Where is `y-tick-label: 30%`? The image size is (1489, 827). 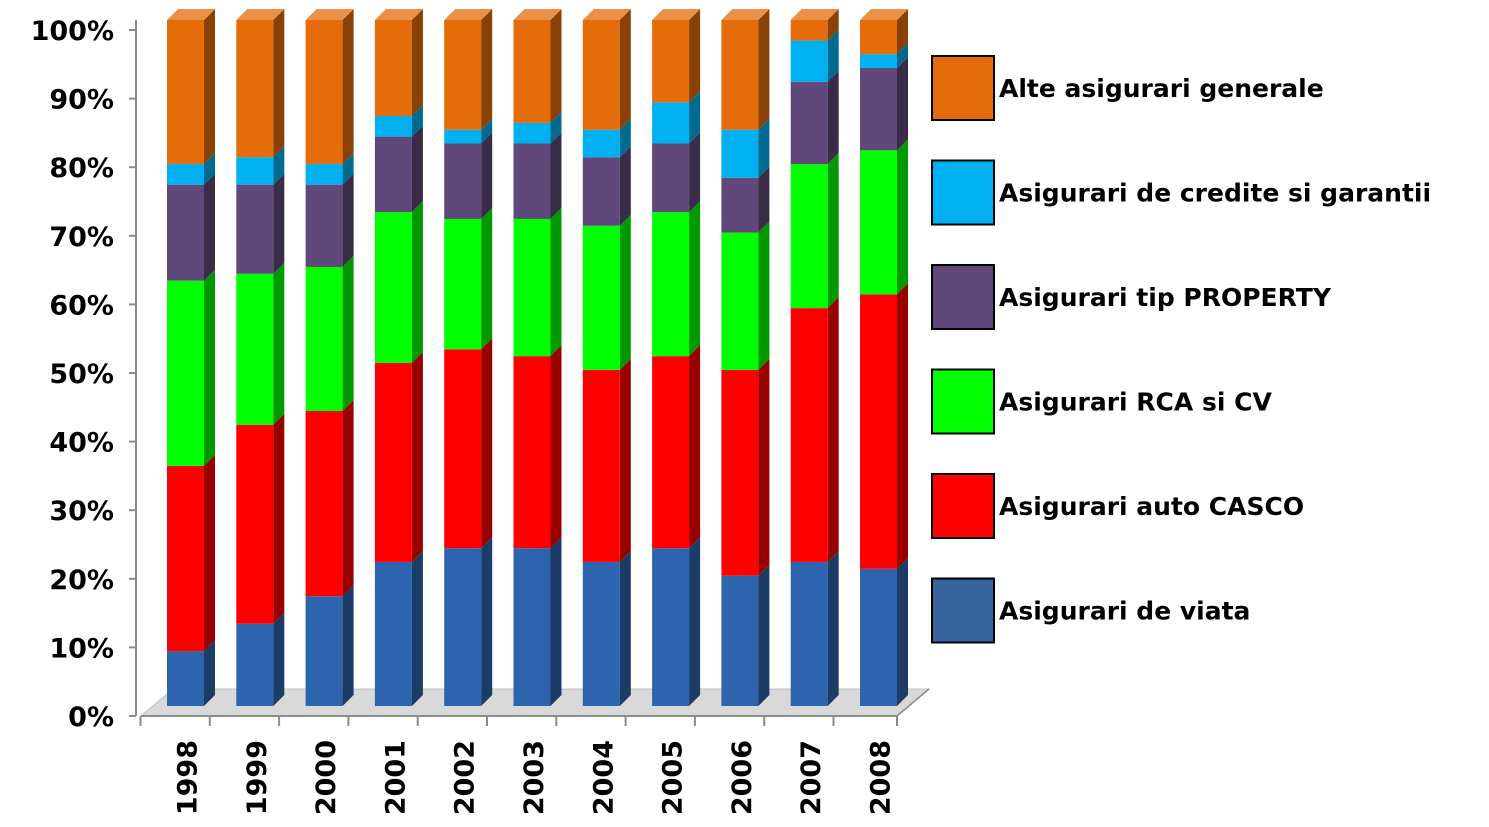 y-tick-label: 30% is located at coordinates (81, 511).